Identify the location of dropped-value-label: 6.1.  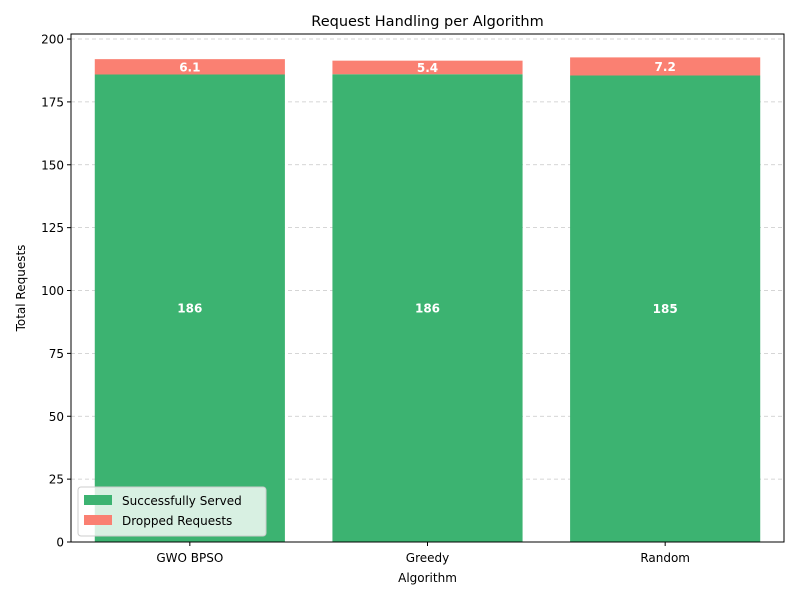
(189, 67).